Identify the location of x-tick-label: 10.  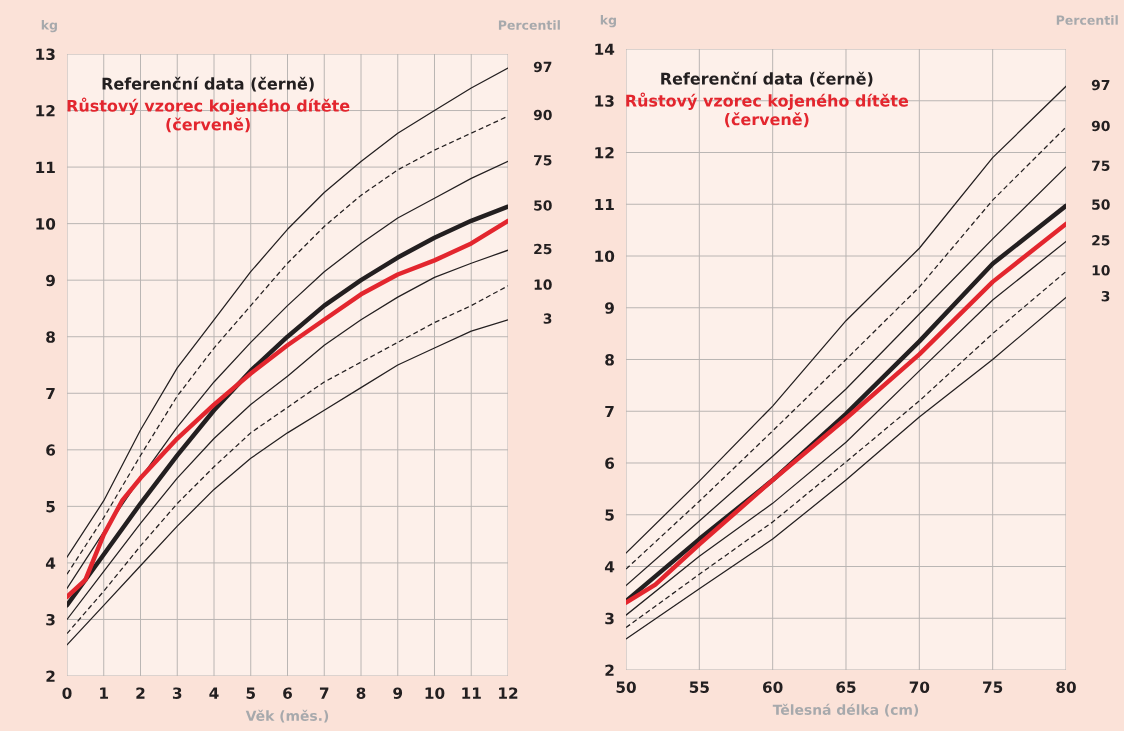
(435, 693).